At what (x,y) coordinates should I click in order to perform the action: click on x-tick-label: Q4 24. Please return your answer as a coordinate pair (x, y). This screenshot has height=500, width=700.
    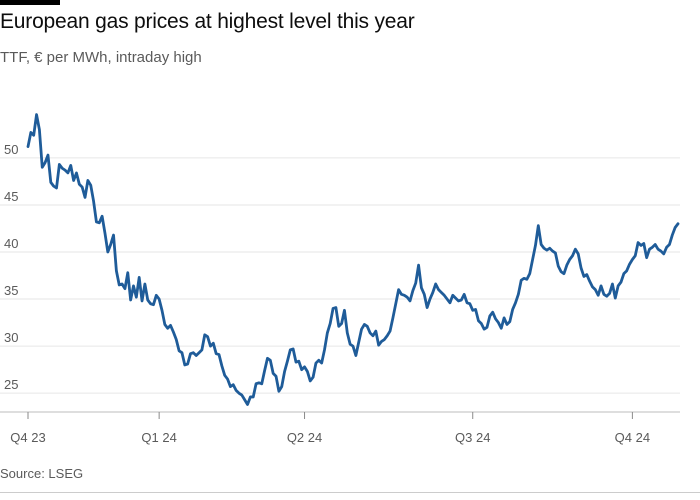
    Looking at the image, I should click on (632, 437).